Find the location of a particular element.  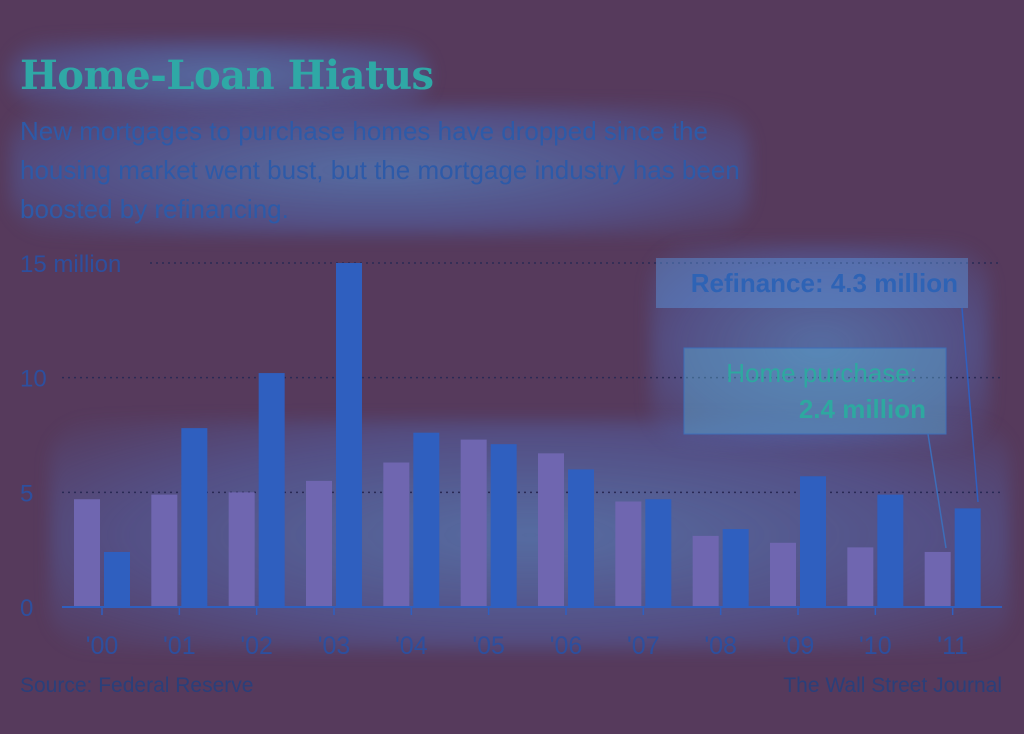

purchase-leader-line is located at coordinates (937, 491).